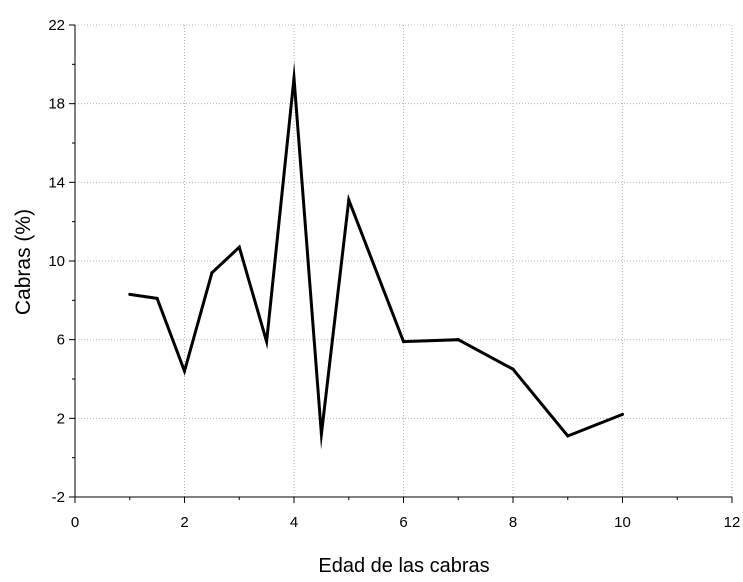 The height and width of the screenshot is (582, 743). What do you see at coordinates (622, 522) in the screenshot?
I see `x-tick-label: 10` at bounding box center [622, 522].